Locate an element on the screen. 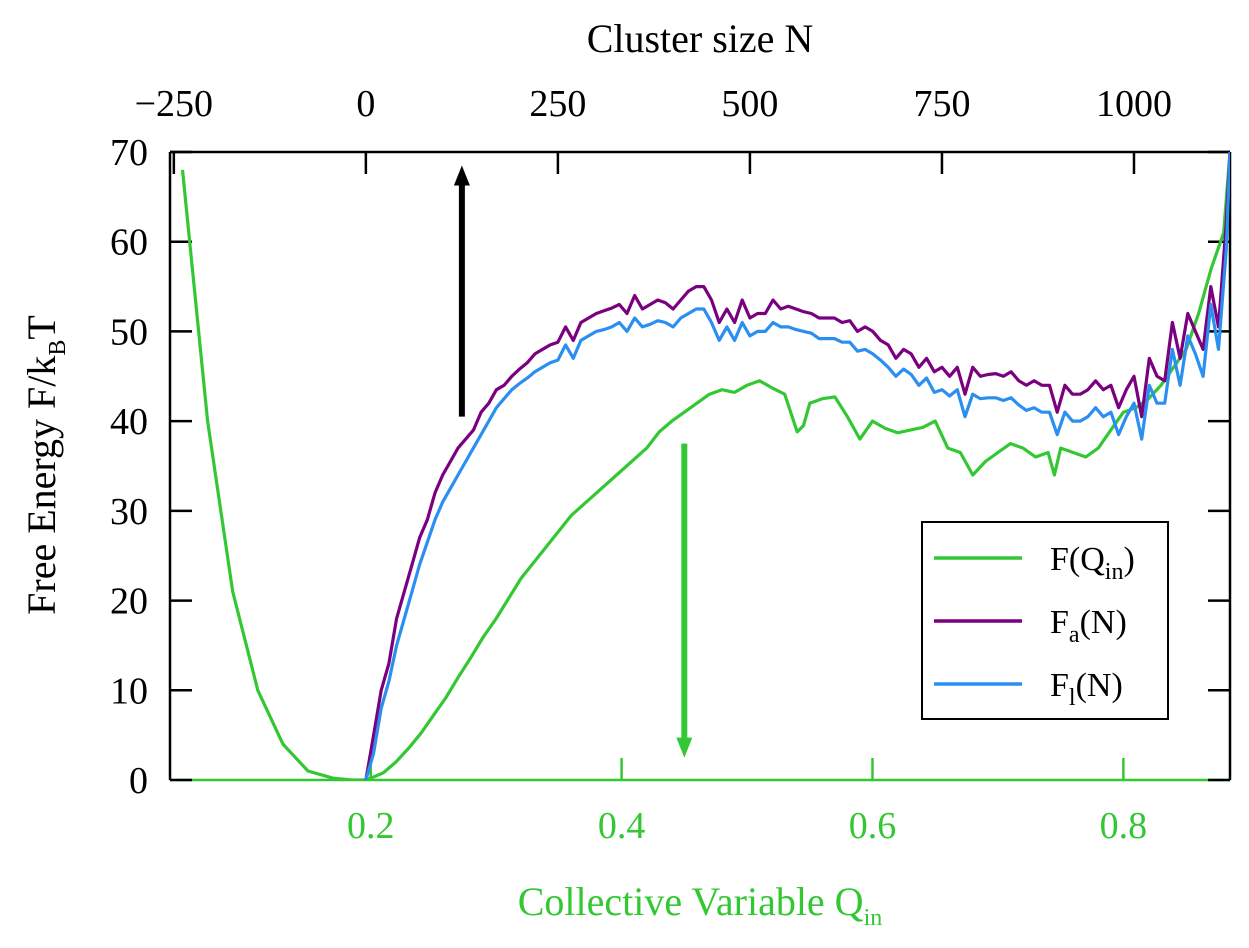 Image resolution: width=1249 pixels, height=948 pixels. legend-label-1: Fa(N) is located at coordinates (1088, 626).